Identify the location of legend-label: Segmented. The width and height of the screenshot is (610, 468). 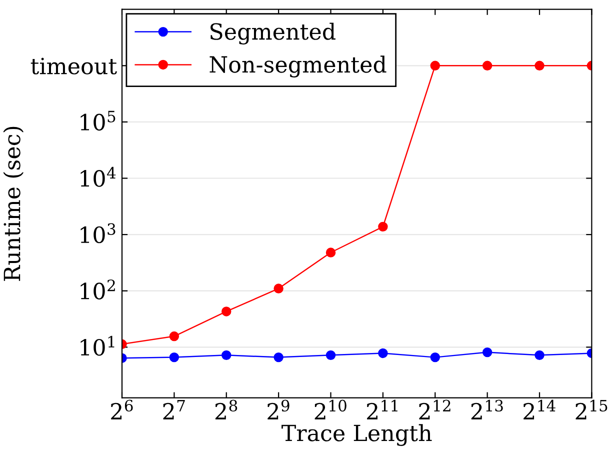
(273, 33).